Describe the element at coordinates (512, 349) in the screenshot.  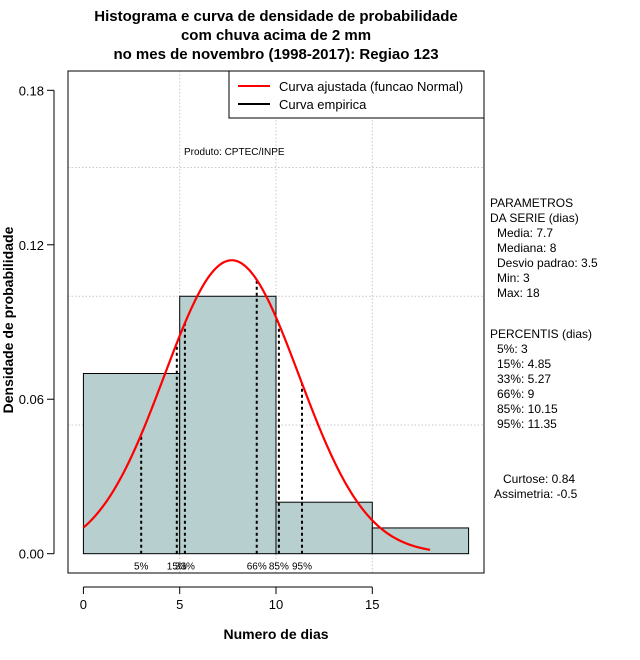
I see `percentis-item-1: 5%: 3` at that location.